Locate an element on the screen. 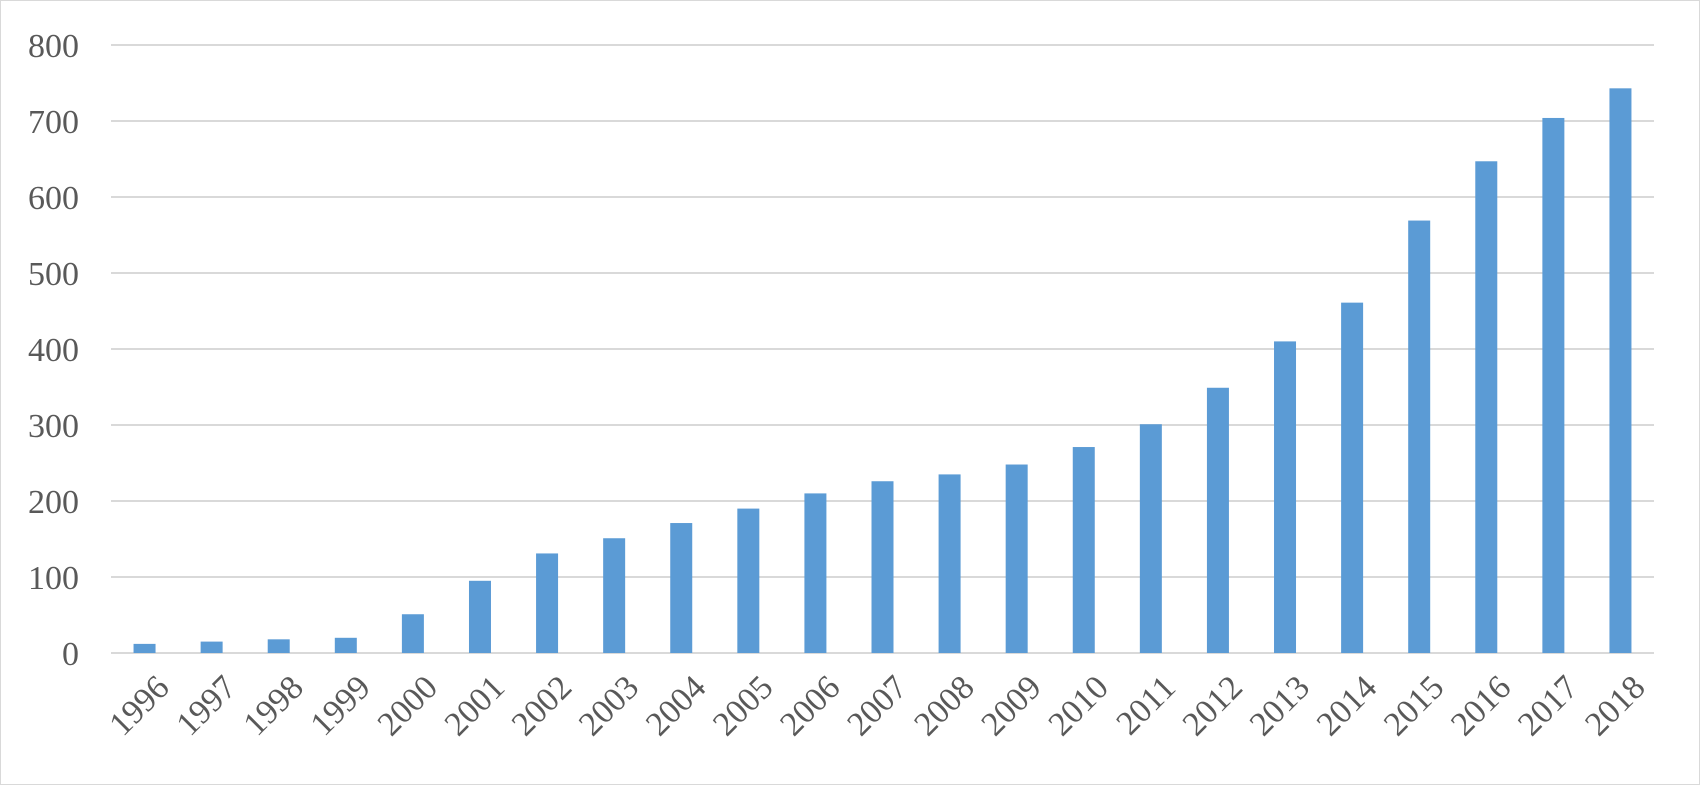 The image size is (1700, 786). x-tick-label: 2012 is located at coordinates (1213, 706).